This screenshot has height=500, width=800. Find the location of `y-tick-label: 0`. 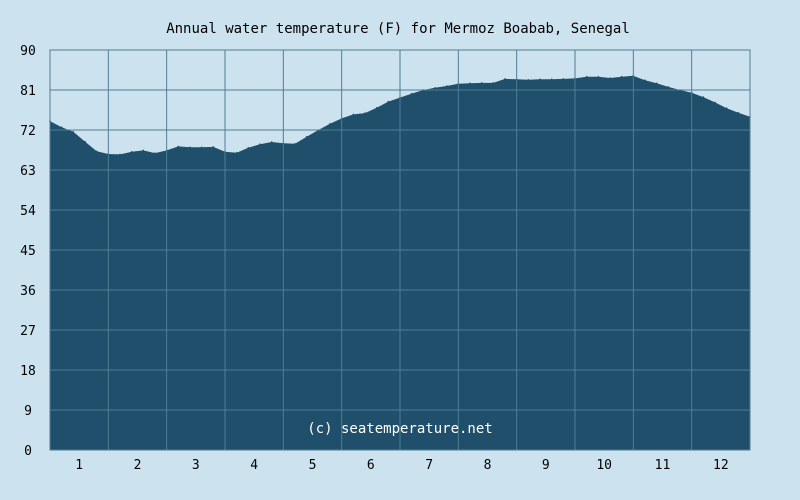

y-tick-label: 0 is located at coordinates (28, 451).